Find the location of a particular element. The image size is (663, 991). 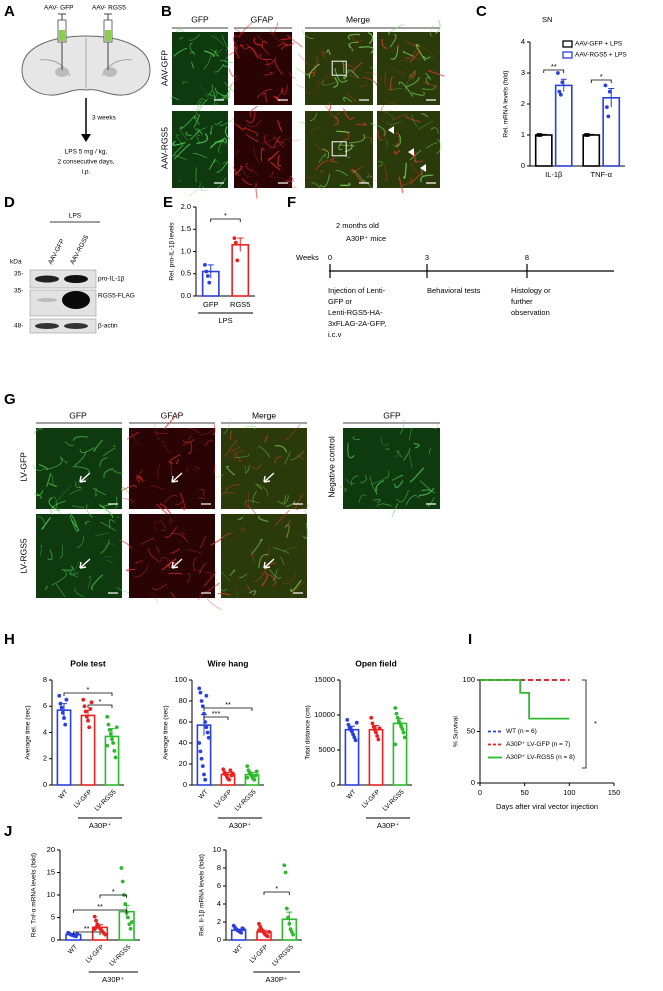

lane-label: AAV-RGS5 is located at coordinates (79, 250).